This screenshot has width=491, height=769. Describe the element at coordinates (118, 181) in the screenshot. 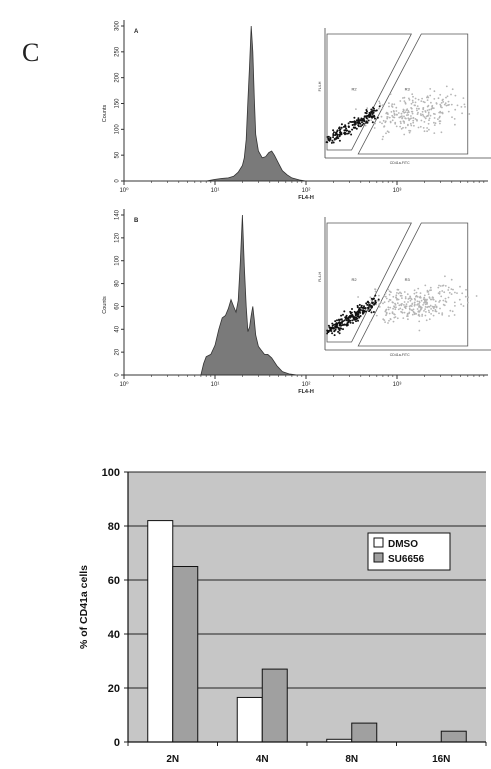

I see `y-tick-label: 0` at that location.